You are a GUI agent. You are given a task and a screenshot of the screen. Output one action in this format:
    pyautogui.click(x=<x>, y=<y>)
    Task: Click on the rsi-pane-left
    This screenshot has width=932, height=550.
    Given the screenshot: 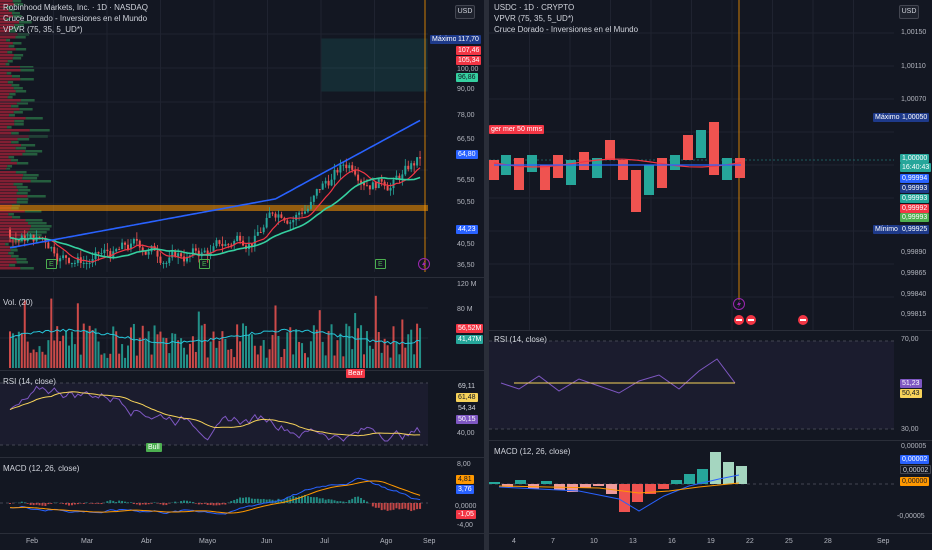 What is the action you would take?
    pyautogui.click(x=214, y=413)
    